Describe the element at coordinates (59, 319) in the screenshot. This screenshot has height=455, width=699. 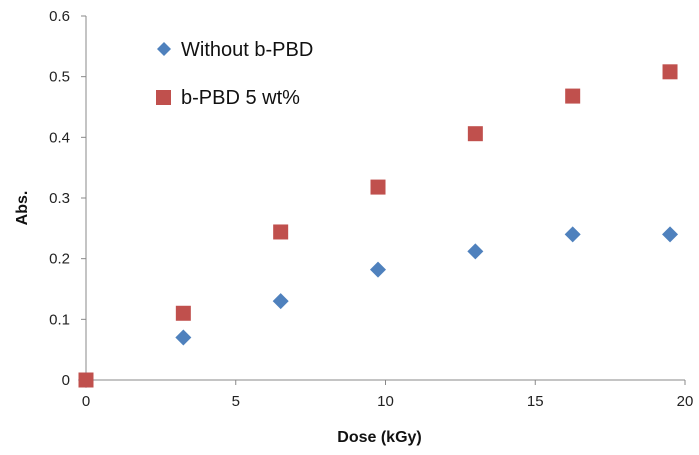
I see `y-tick-label: 0.1` at that location.